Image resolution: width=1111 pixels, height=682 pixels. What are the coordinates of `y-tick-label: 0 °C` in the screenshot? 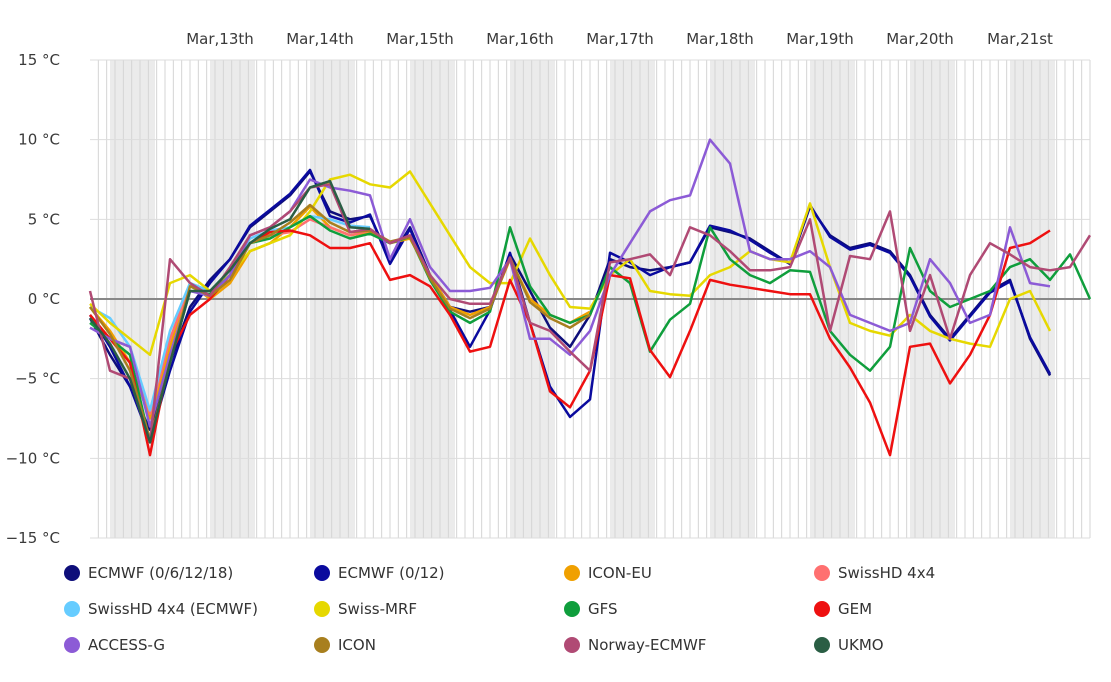 It's located at (44, 299).